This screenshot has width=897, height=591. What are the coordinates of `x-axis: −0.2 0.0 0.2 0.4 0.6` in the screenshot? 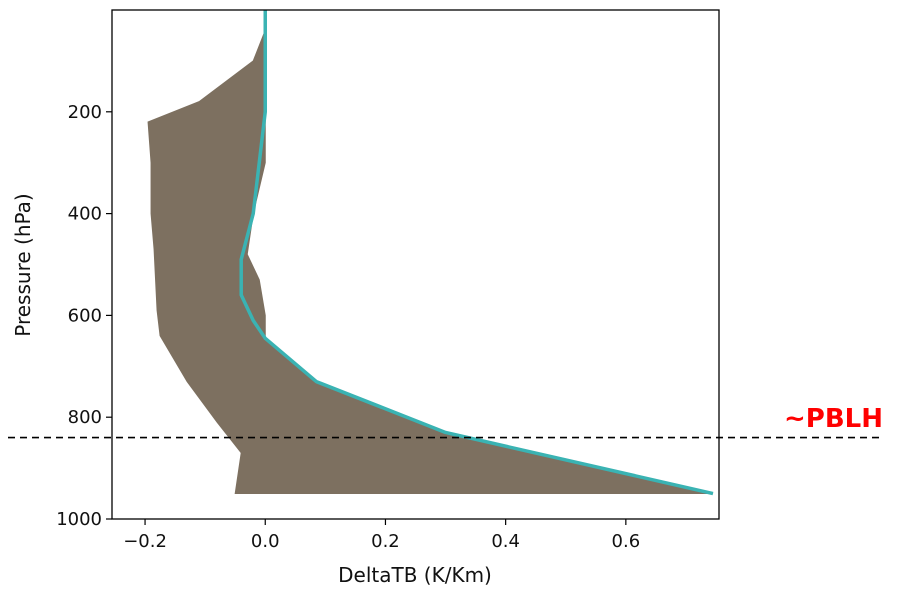 It's located at (381, 535).